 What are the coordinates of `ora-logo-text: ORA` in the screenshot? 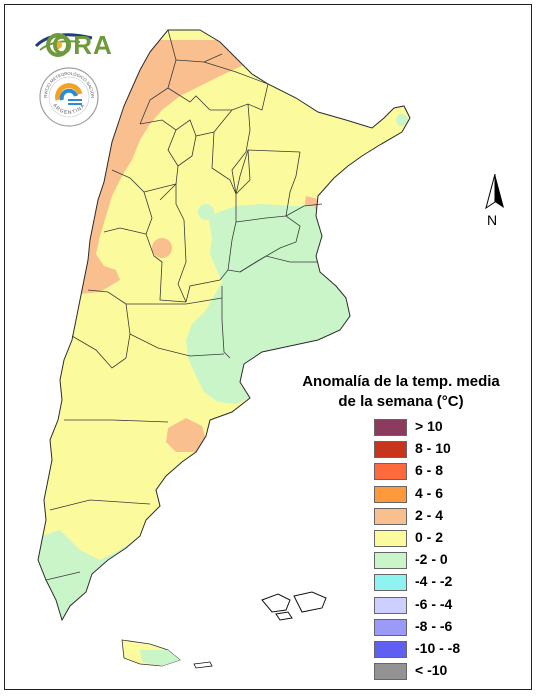 It's located at (82, 45).